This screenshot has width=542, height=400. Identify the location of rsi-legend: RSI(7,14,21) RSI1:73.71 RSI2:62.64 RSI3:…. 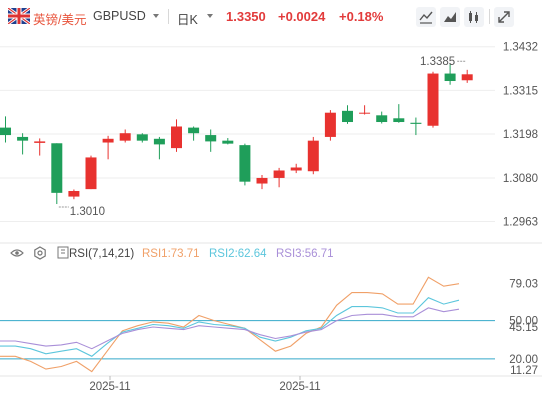
(172, 253).